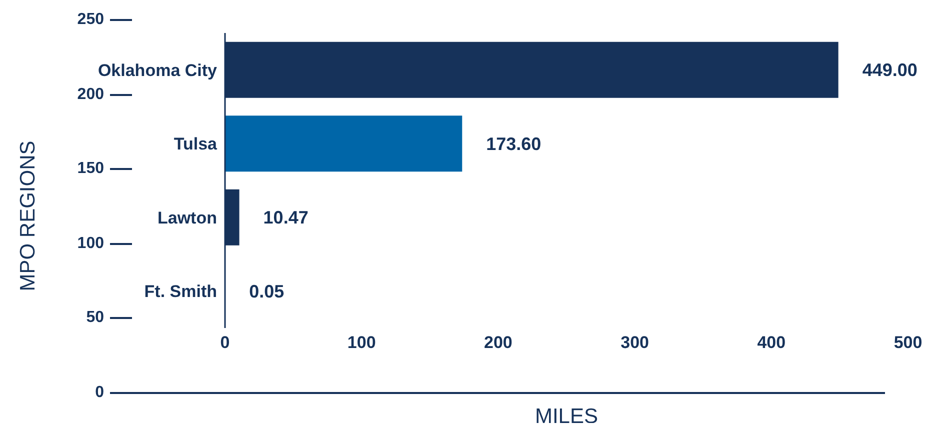 The width and height of the screenshot is (936, 431). Describe the element at coordinates (890, 70) in the screenshot. I see `data-label: 449.00` at that location.